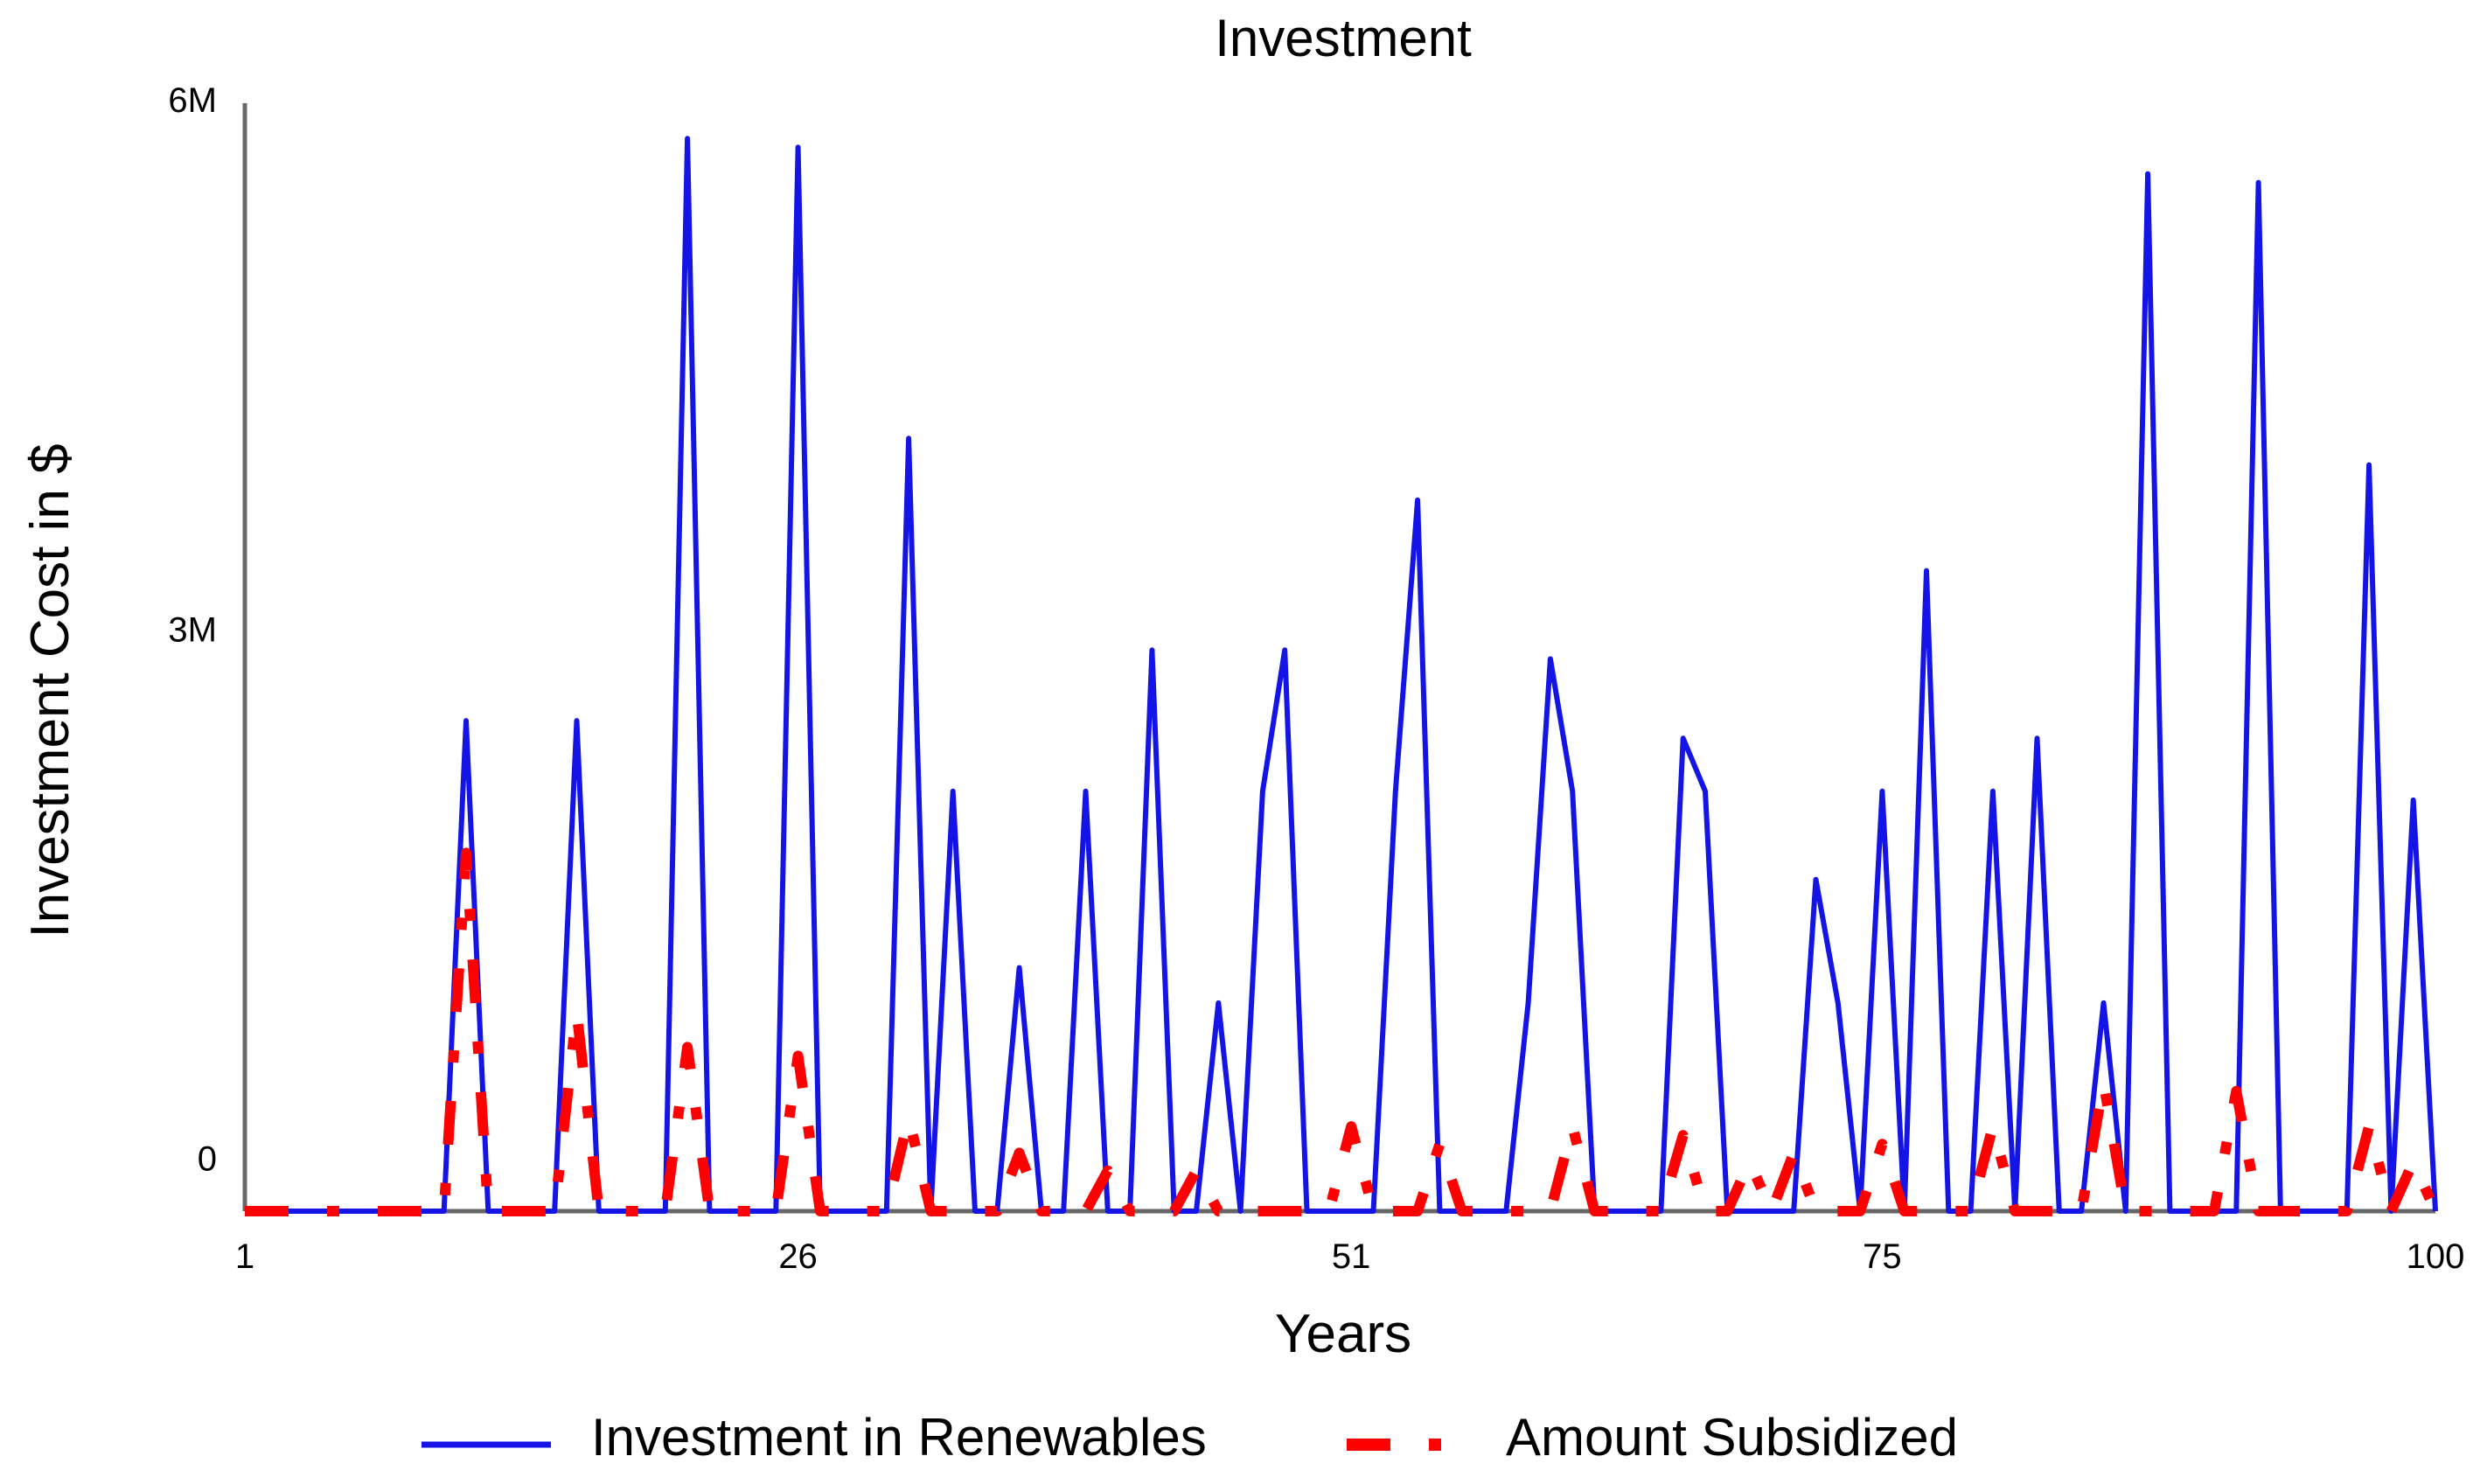 The height and width of the screenshot is (1484, 2487). I want to click on x-tick-labels: 1 26 51 75 100, so click(1350, 1256).